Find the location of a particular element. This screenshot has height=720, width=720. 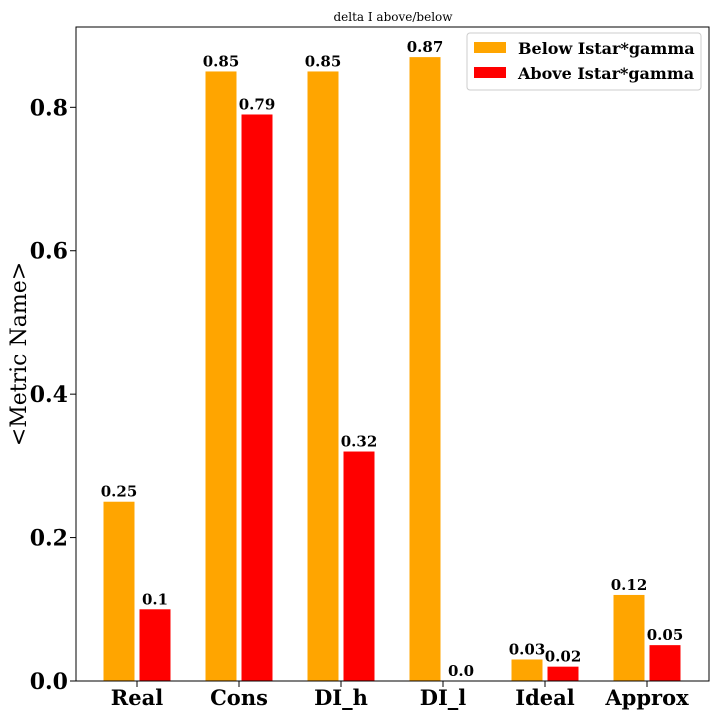

y-tick-label: 0.8 is located at coordinates (49, 108).